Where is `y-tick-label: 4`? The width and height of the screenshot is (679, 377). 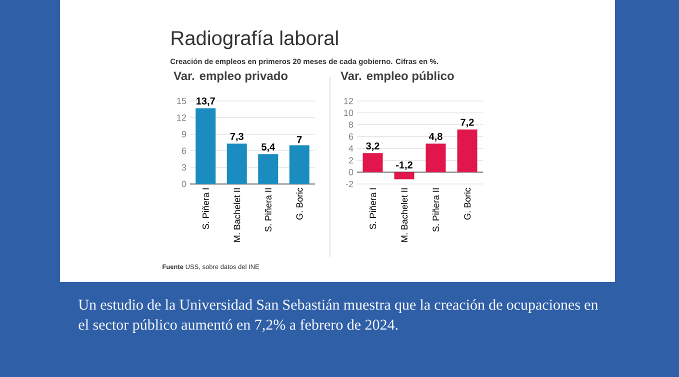 y-tick-label: 4 is located at coordinates (351, 148).